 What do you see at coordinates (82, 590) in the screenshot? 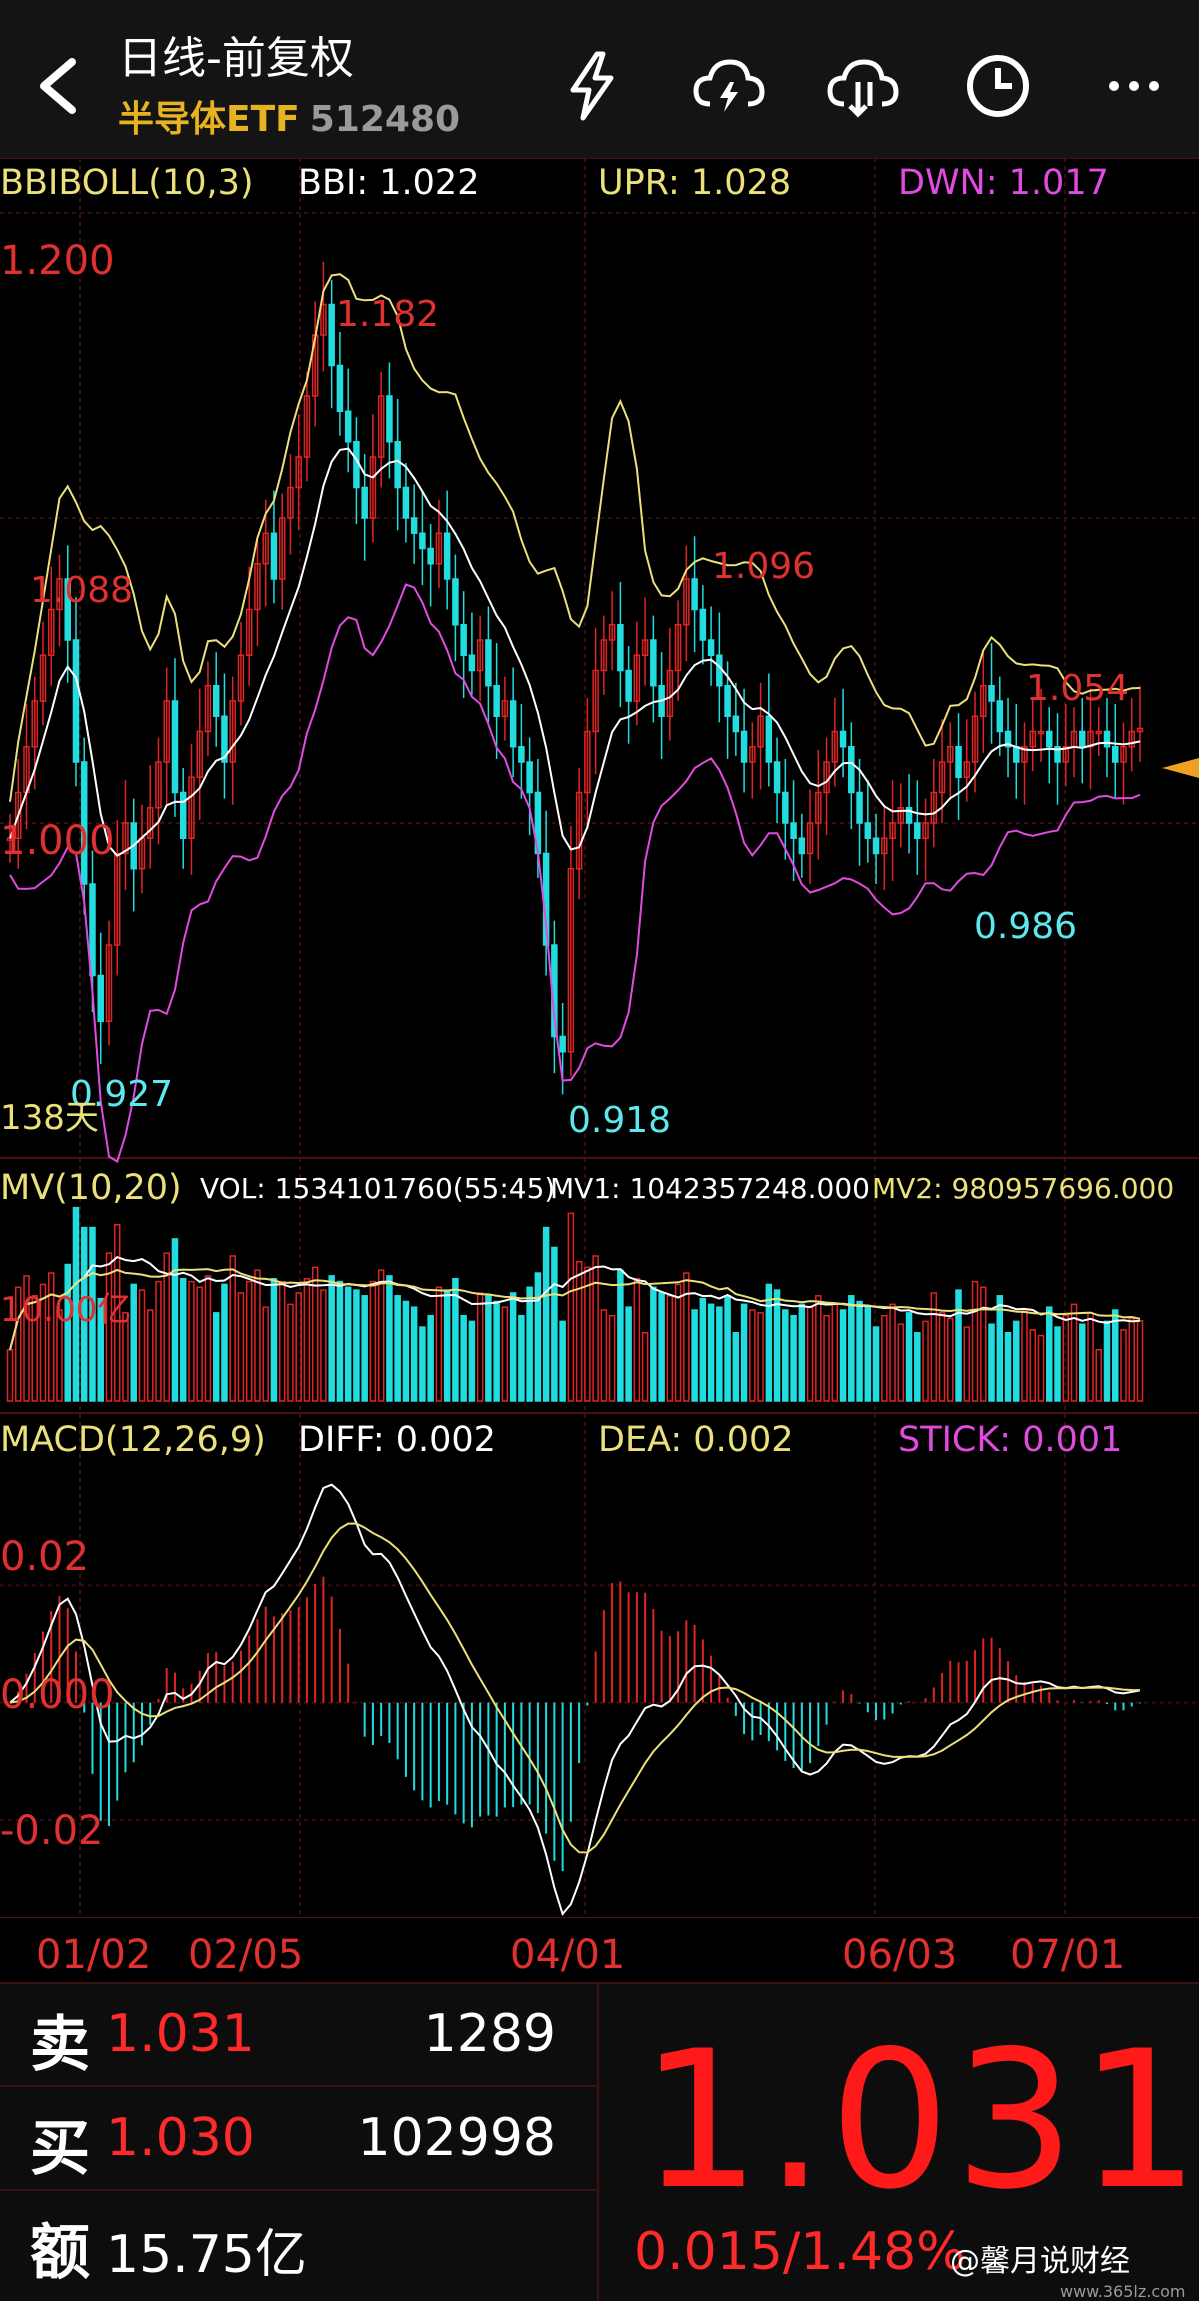
I see `annotation-1088: 1.088` at bounding box center [82, 590].